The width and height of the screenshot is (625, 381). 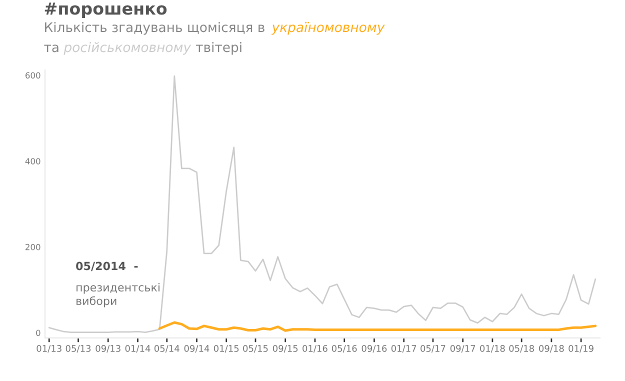 What do you see at coordinates (33, 247) in the screenshot?
I see `y-tick-label: 200` at bounding box center [33, 247].